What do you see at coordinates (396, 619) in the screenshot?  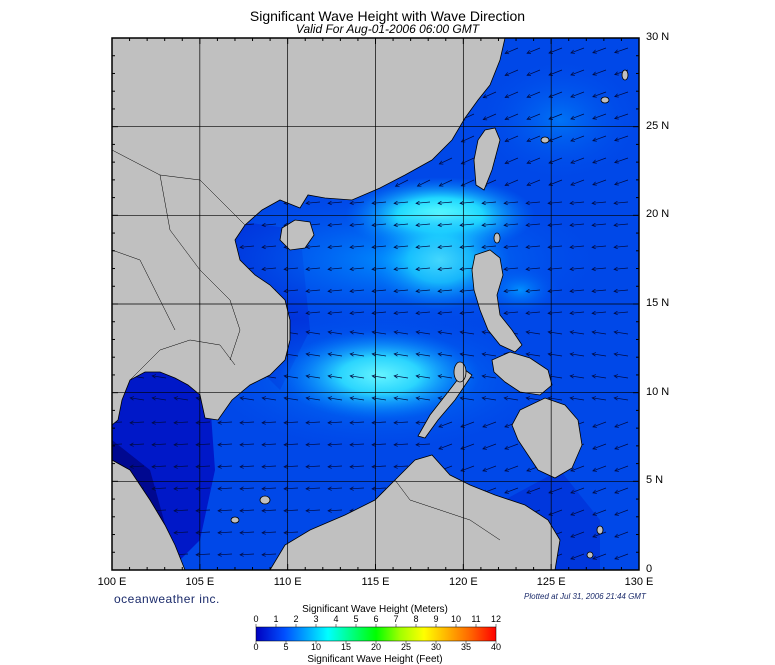 I see `legend-tick-meters: 7` at bounding box center [396, 619].